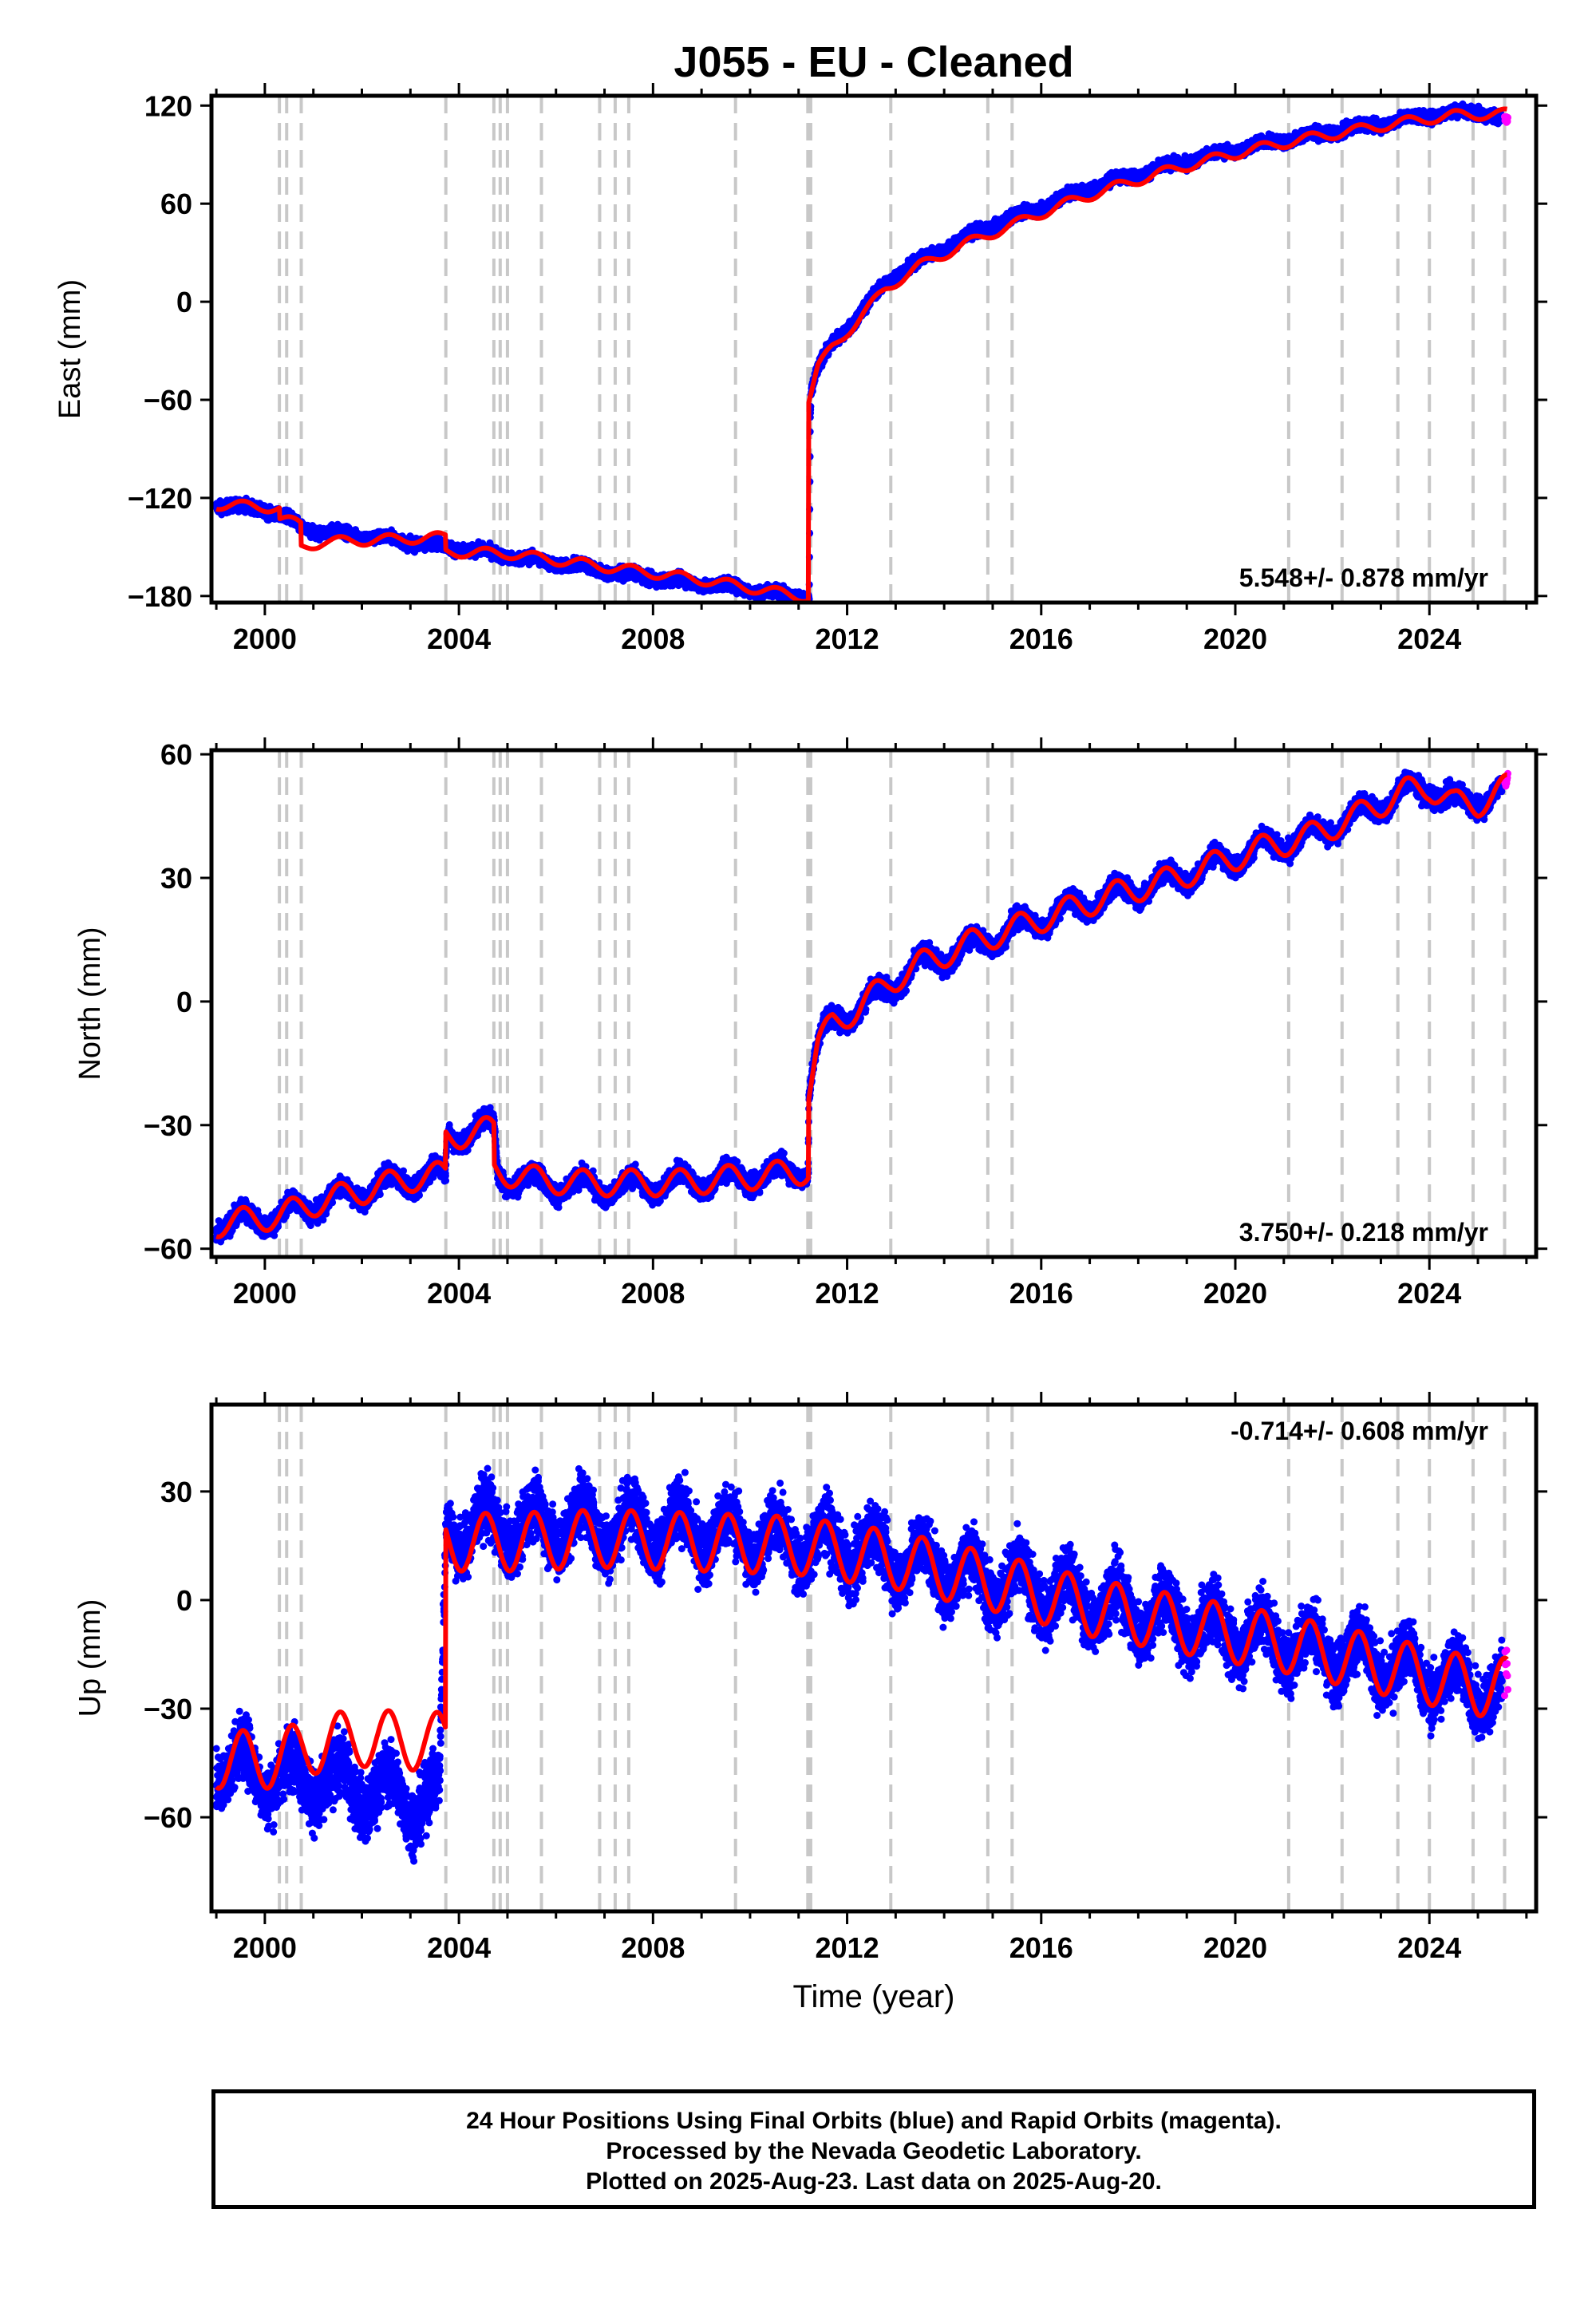 The height and width of the screenshot is (2316, 1596). Describe the element at coordinates (1359, 1431) in the screenshot. I see `rate-annotation: -0.714+/- 0.608 mm/yr` at that location.